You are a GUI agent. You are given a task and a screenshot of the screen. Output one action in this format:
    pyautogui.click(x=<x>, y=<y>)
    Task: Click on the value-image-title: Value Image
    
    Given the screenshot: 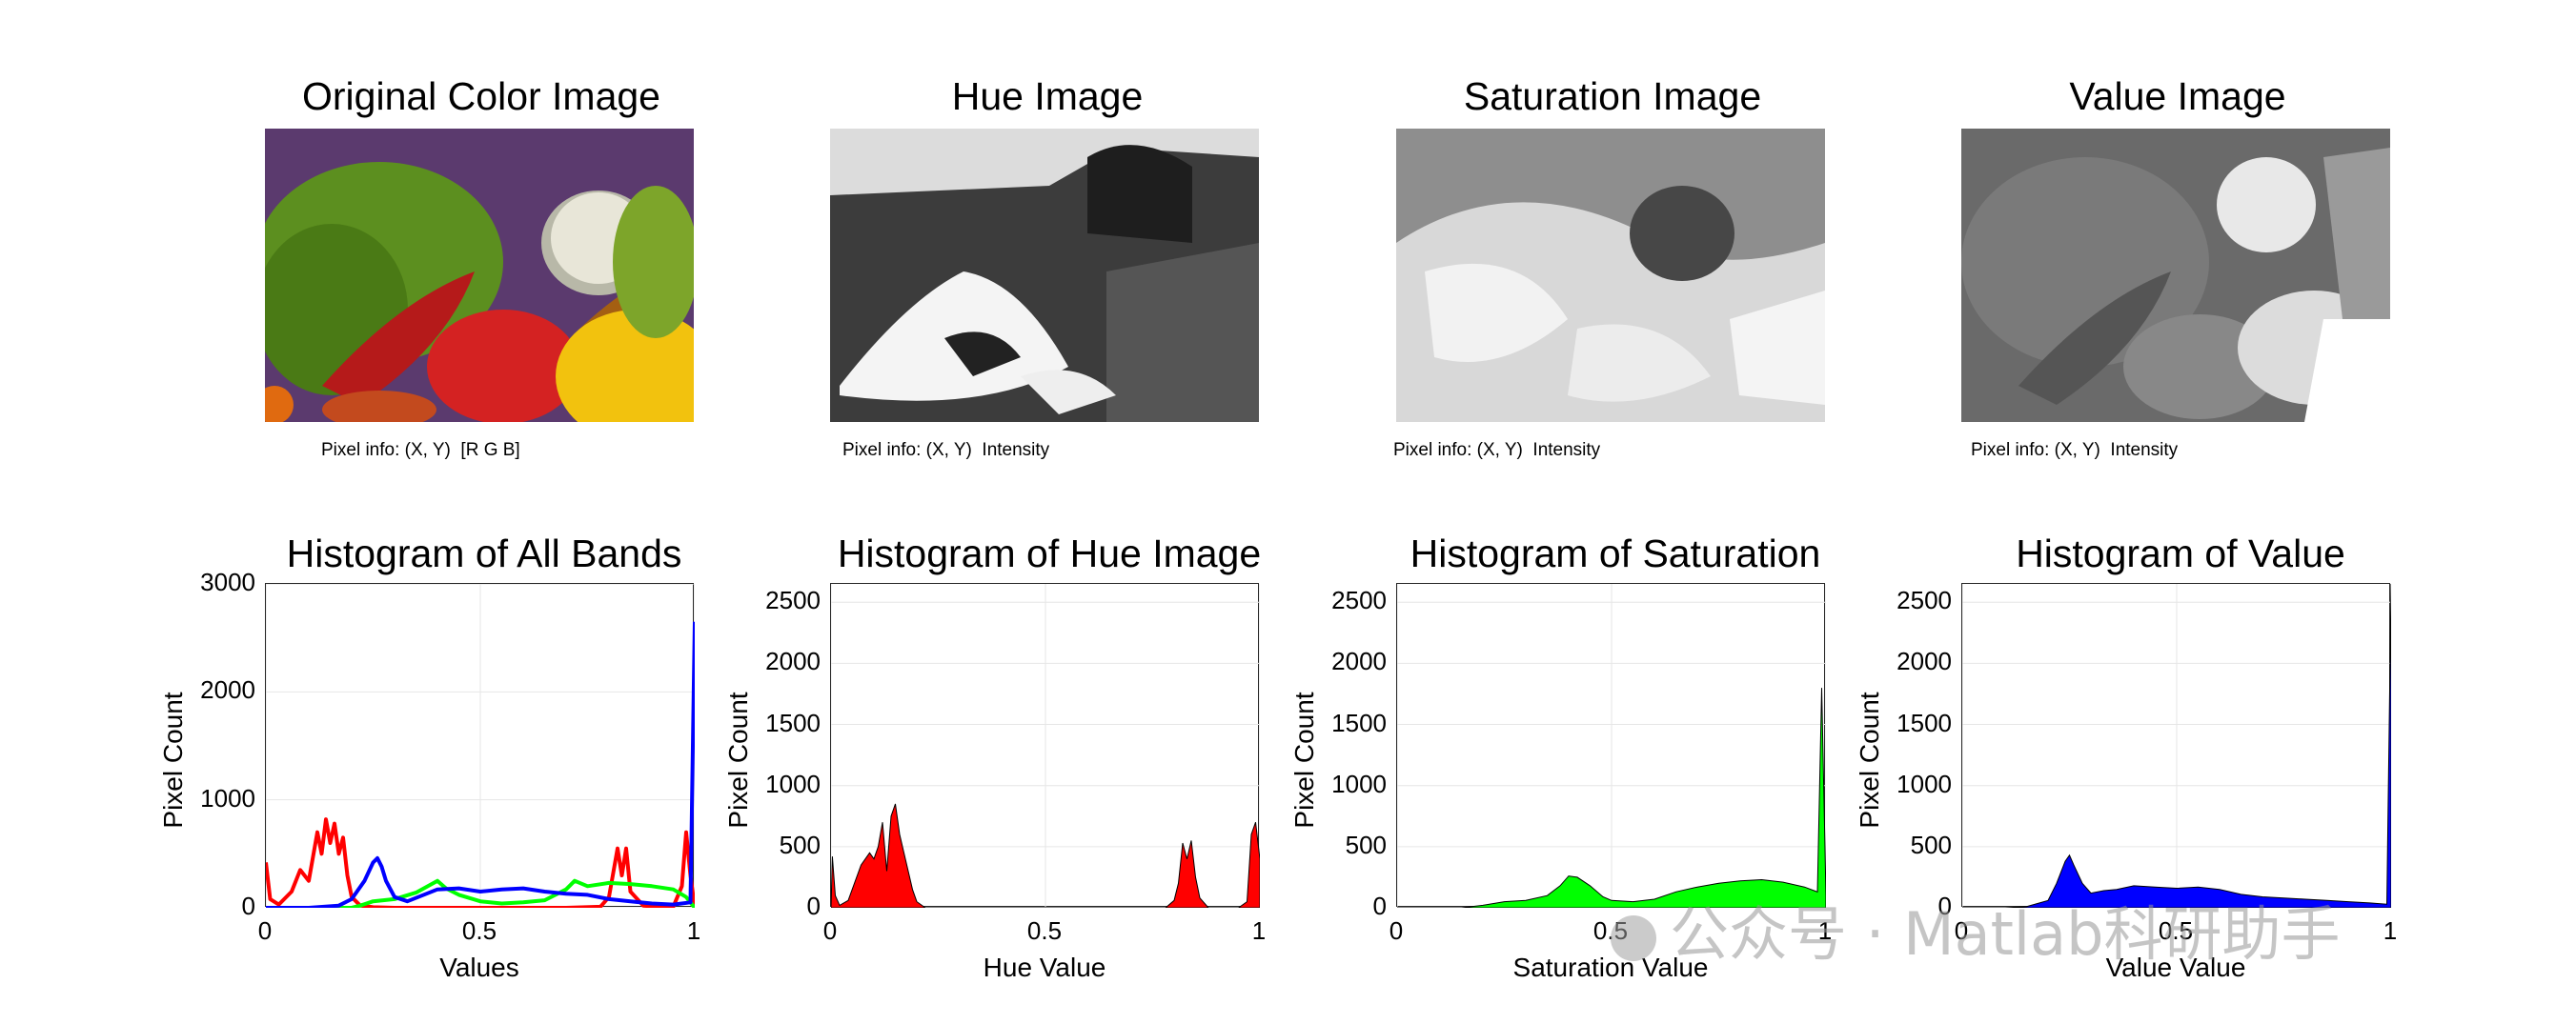 What is the action you would take?
    pyautogui.click(x=2177, y=96)
    